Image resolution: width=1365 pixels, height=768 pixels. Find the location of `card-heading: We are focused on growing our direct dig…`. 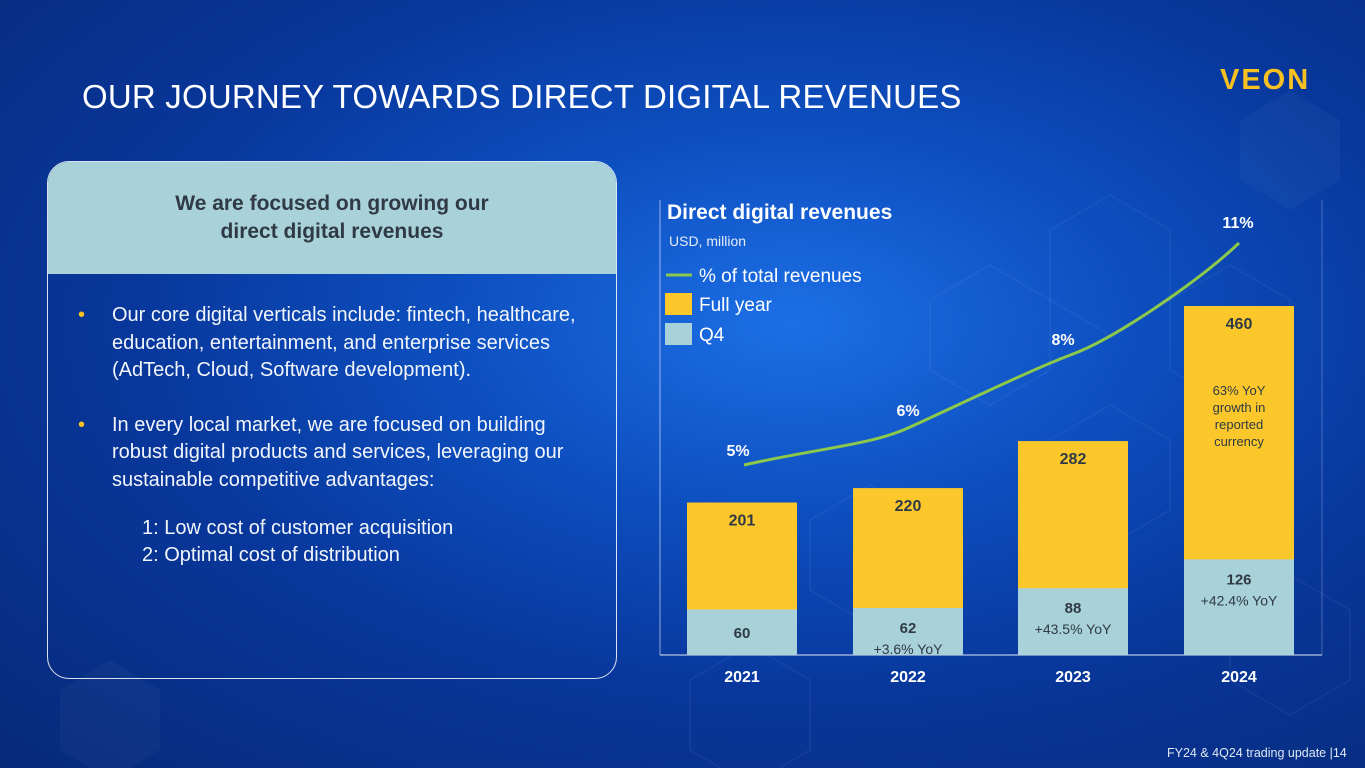

card-heading: We are focused on growing our direct dig… is located at coordinates (332, 218).